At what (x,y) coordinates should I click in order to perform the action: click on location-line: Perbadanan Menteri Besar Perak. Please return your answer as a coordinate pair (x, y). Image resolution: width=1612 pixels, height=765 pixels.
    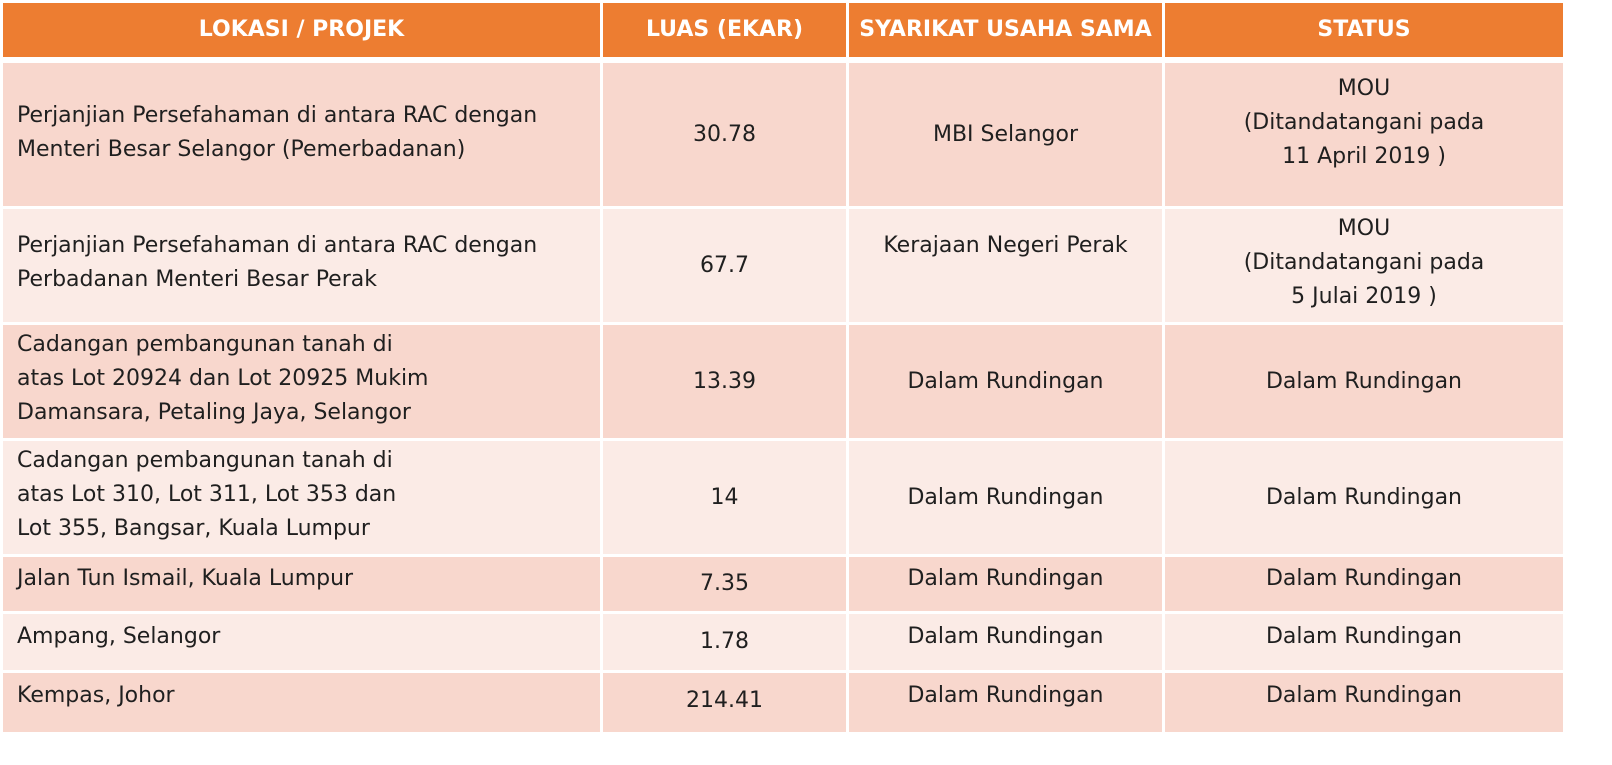
    Looking at the image, I should click on (197, 279).